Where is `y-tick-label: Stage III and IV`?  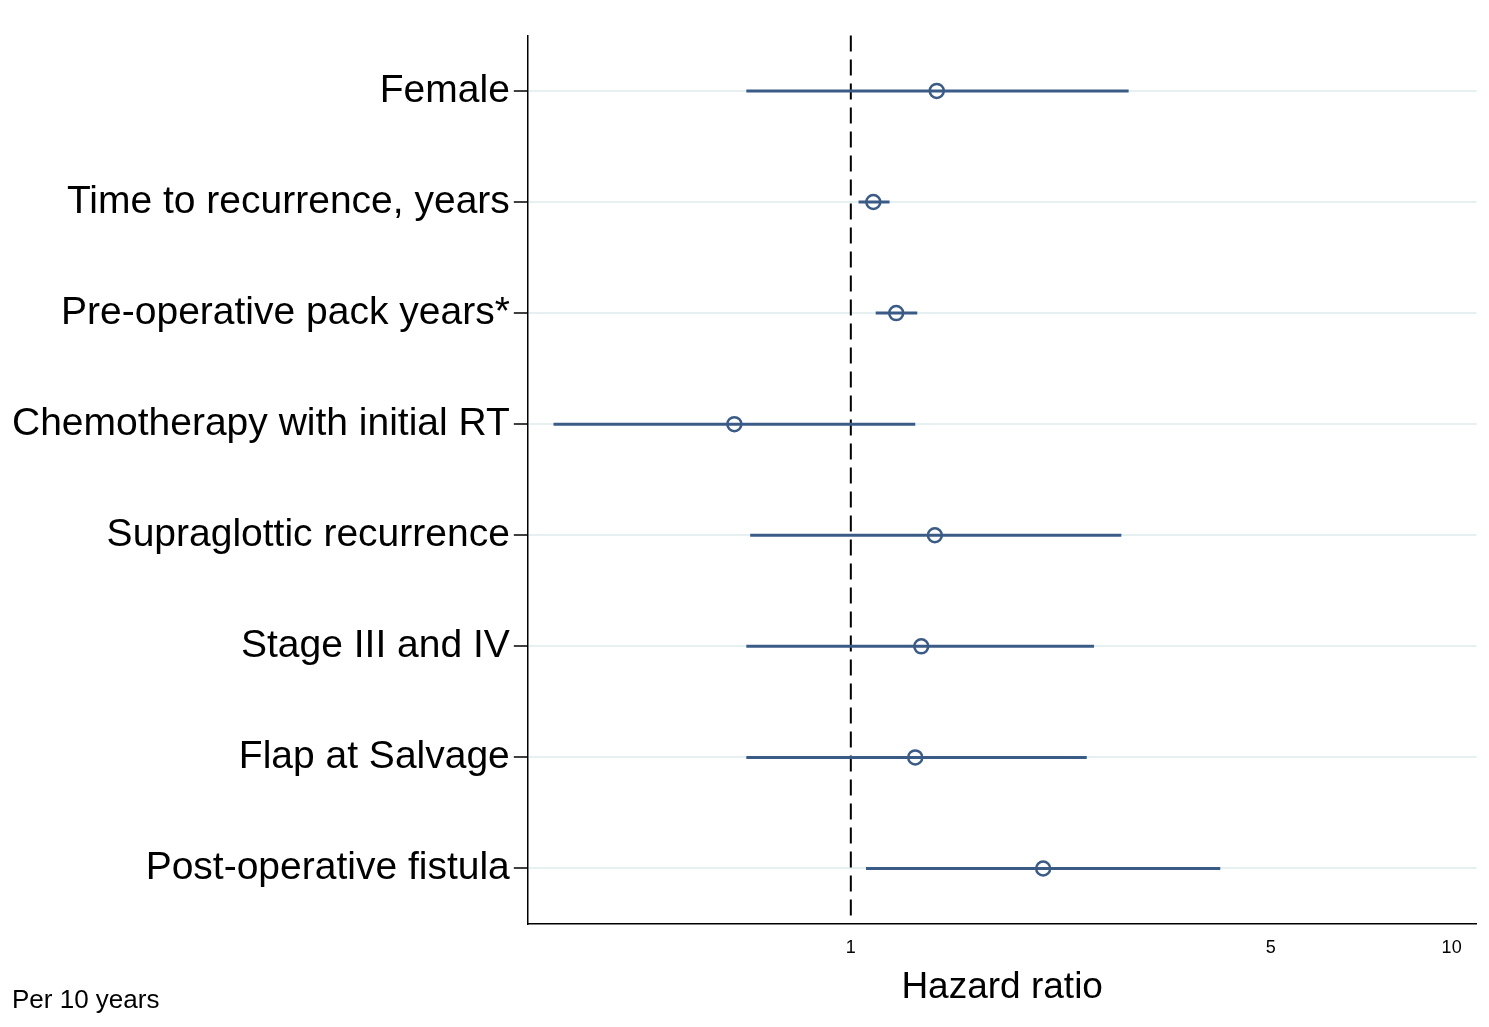 y-tick-label: Stage III and IV is located at coordinates (375, 644).